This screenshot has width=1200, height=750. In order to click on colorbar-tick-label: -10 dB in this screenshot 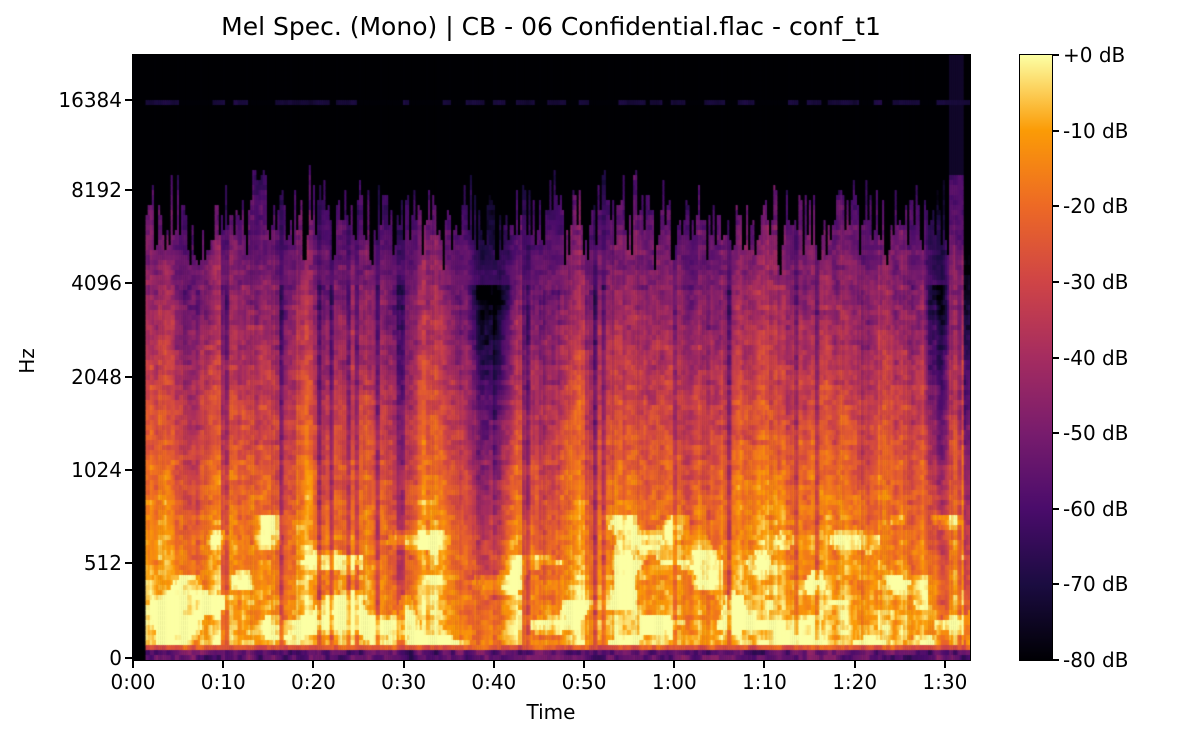, I will do `click(1096, 130)`.